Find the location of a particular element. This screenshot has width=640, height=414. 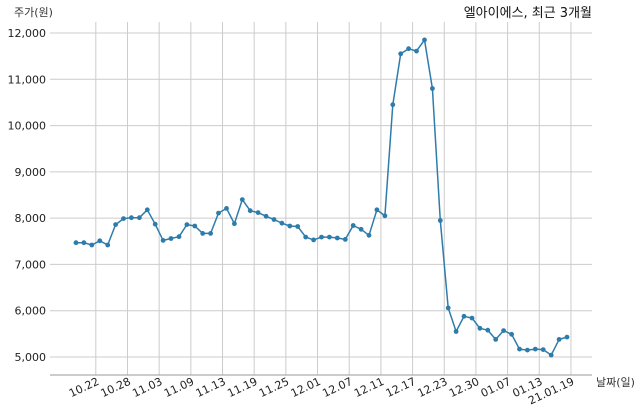

y-tick-label: 5,000 is located at coordinates (31, 357).